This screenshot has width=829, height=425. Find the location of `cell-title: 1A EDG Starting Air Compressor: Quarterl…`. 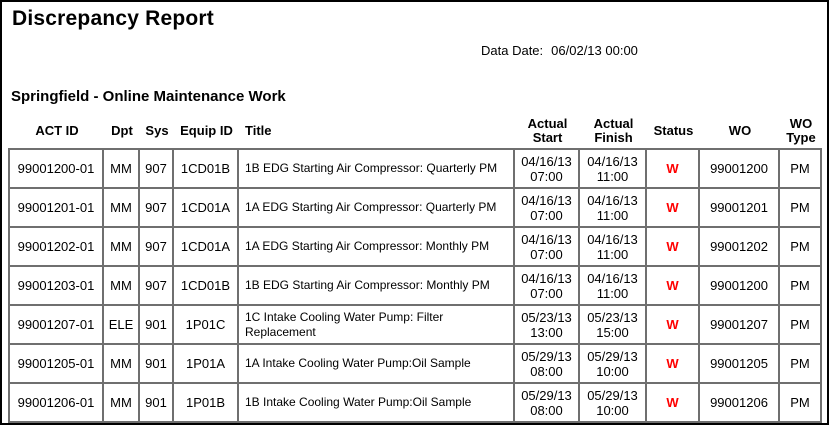

cell-title: 1A EDG Starting Air Compressor: Quarterl… is located at coordinates (377, 208).